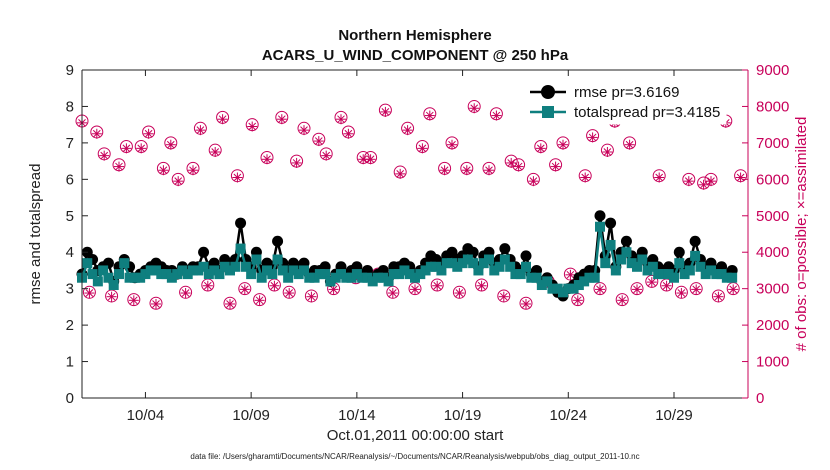 The height and width of the screenshot is (470, 830). I want to click on chart-title: Northern Hemisphere, so click(414, 35).